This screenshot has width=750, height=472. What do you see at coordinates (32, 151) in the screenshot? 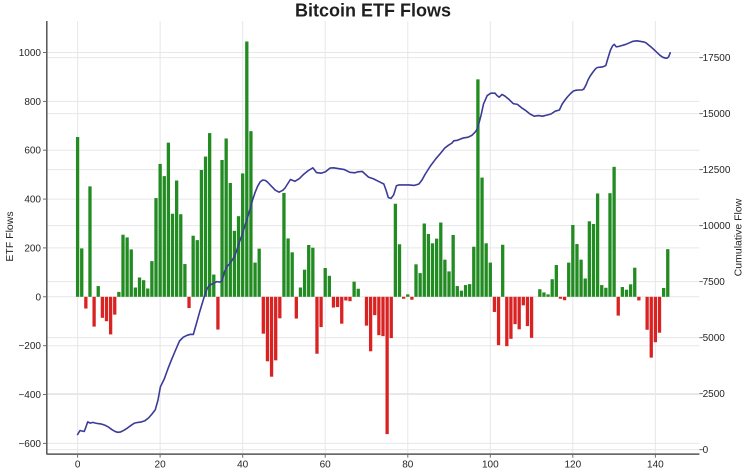
I see `svg-text: 600` at bounding box center [32, 151].